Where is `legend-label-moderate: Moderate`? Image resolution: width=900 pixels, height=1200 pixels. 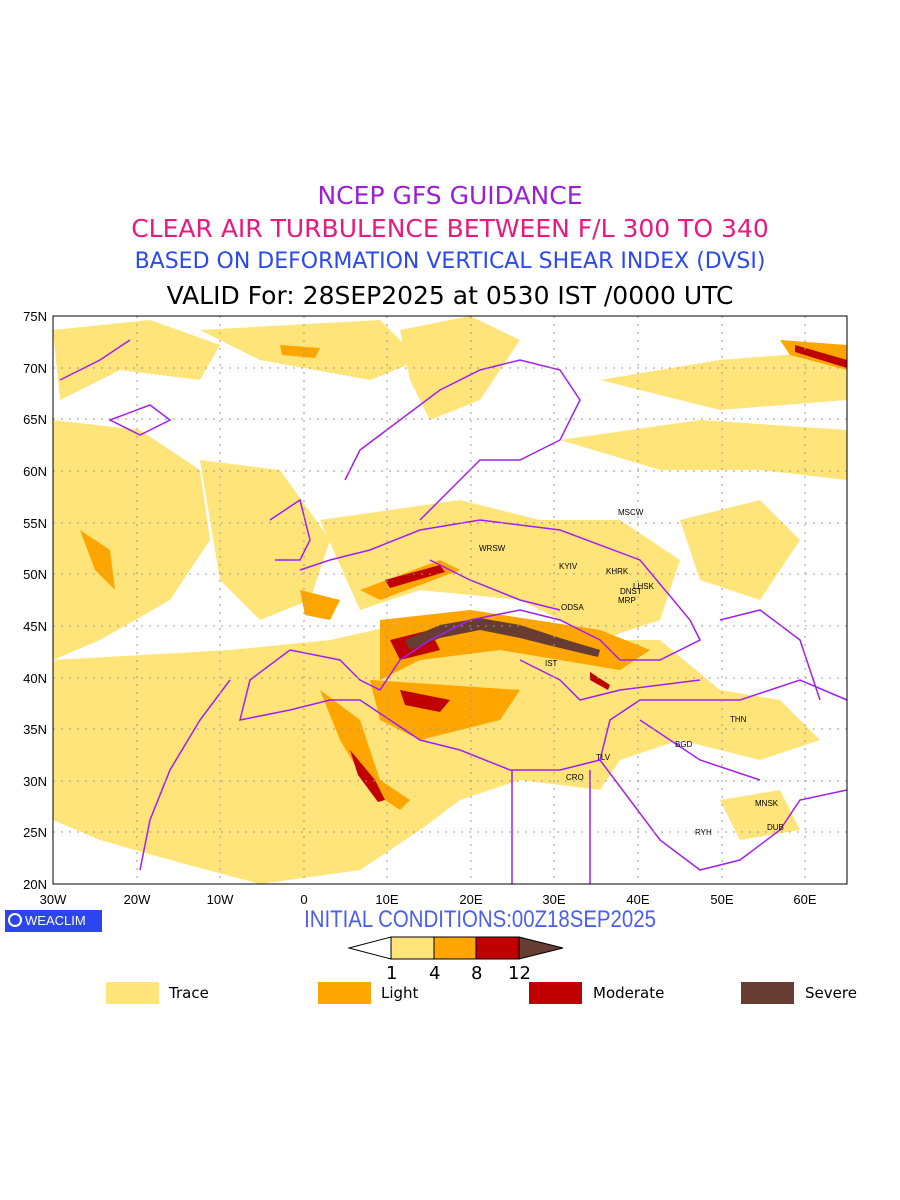
legend-label-moderate: Moderate is located at coordinates (629, 993).